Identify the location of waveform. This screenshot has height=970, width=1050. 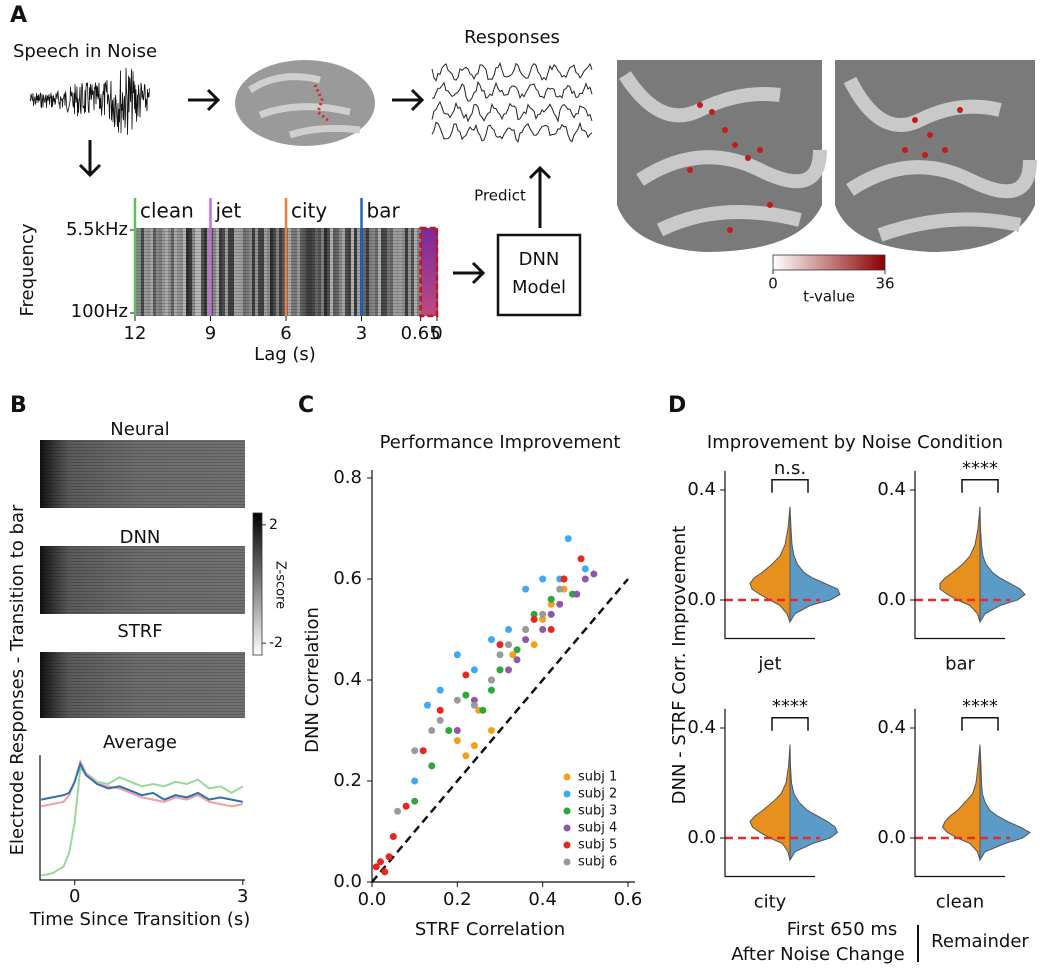
(89, 101).